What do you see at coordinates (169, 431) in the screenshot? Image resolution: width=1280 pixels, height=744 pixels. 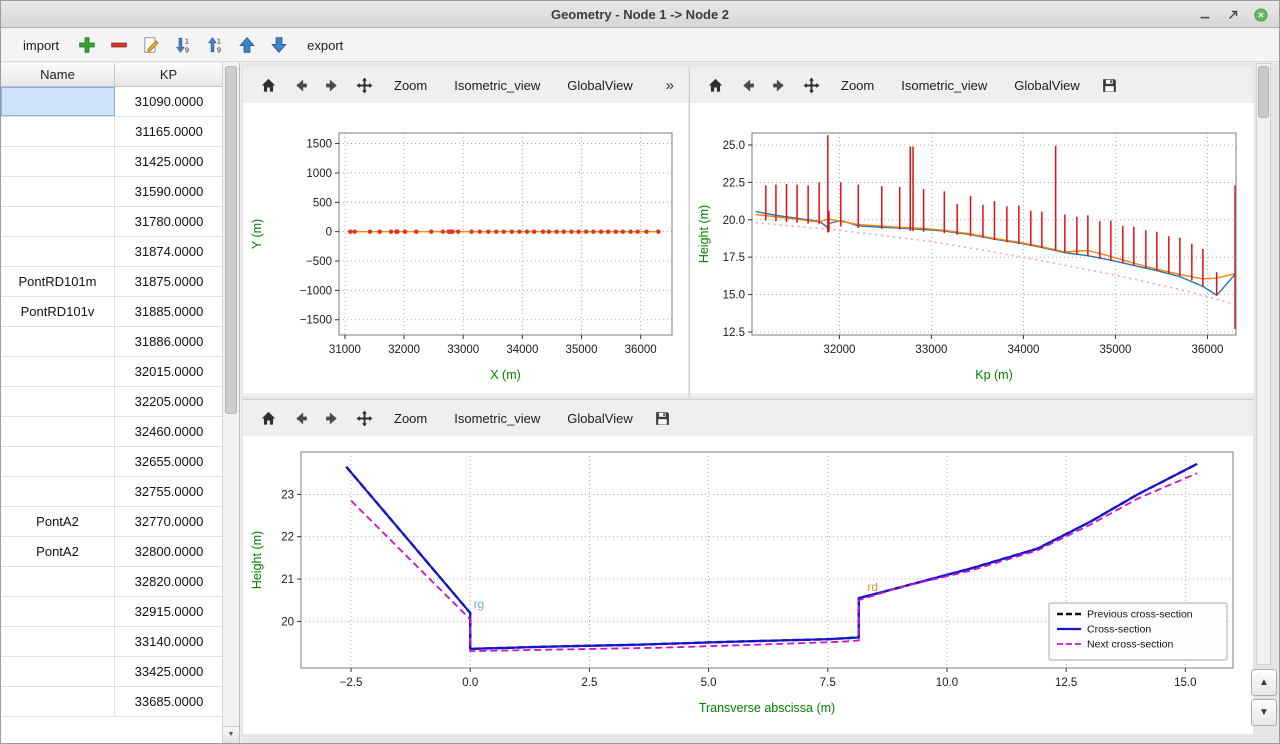 I see `cell-kp: 32460.0000` at bounding box center [169, 431].